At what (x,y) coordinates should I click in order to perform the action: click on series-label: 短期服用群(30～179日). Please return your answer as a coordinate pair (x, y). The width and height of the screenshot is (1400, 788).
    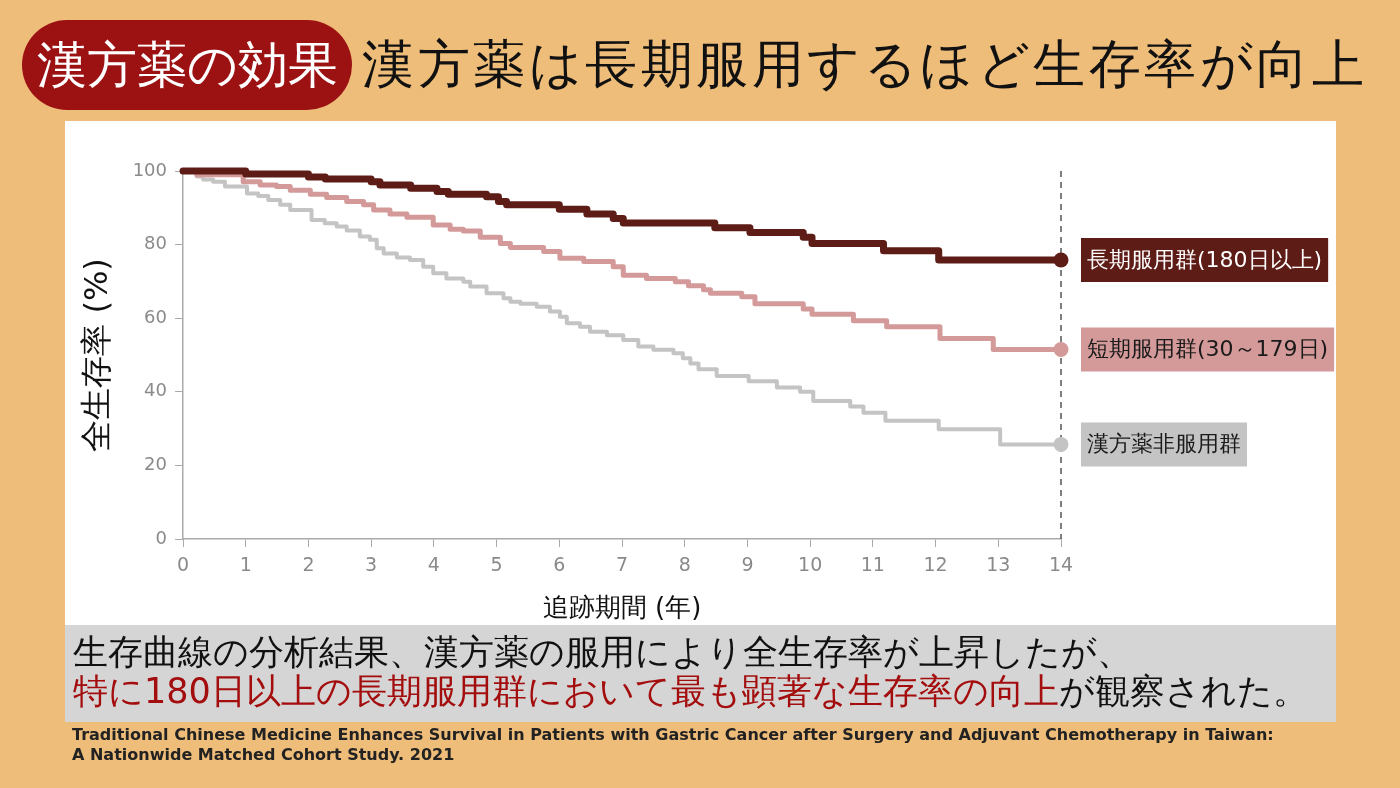
    Looking at the image, I should click on (1208, 349).